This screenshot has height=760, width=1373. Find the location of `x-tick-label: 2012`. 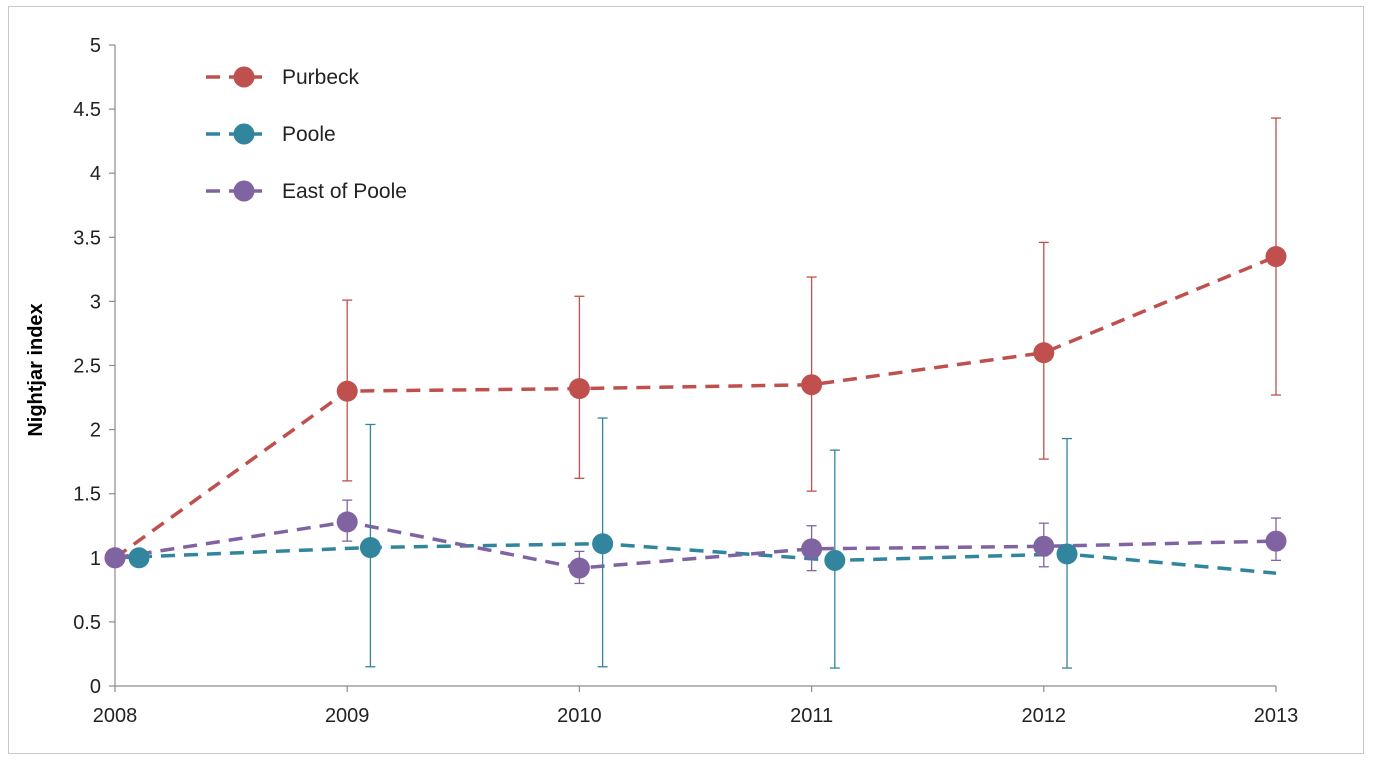

x-tick-label: 2012 is located at coordinates (1044, 716).